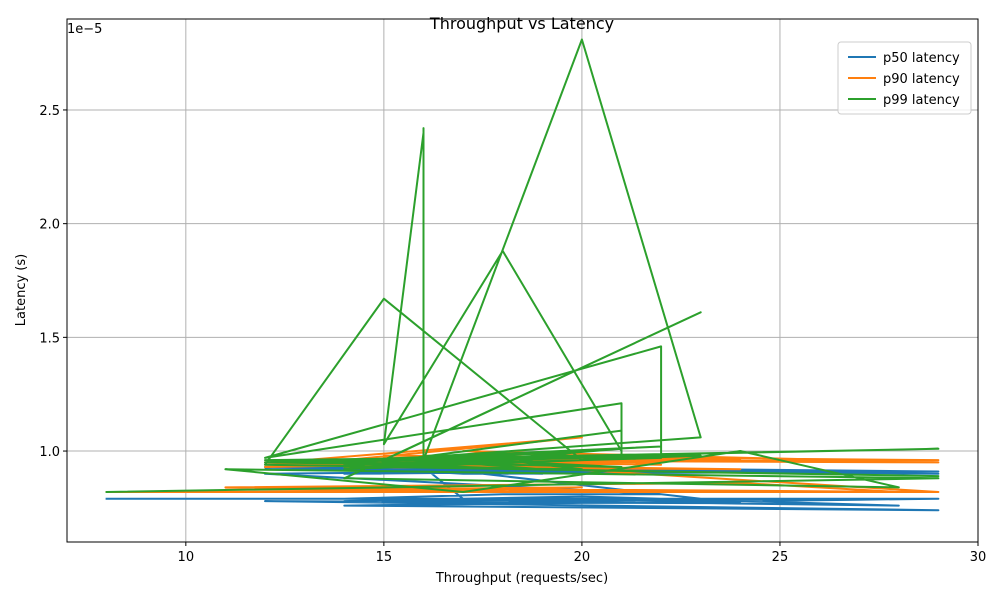 The height and width of the screenshot is (605, 1000). I want to click on y-tick-label: 1.5, so click(49, 338).